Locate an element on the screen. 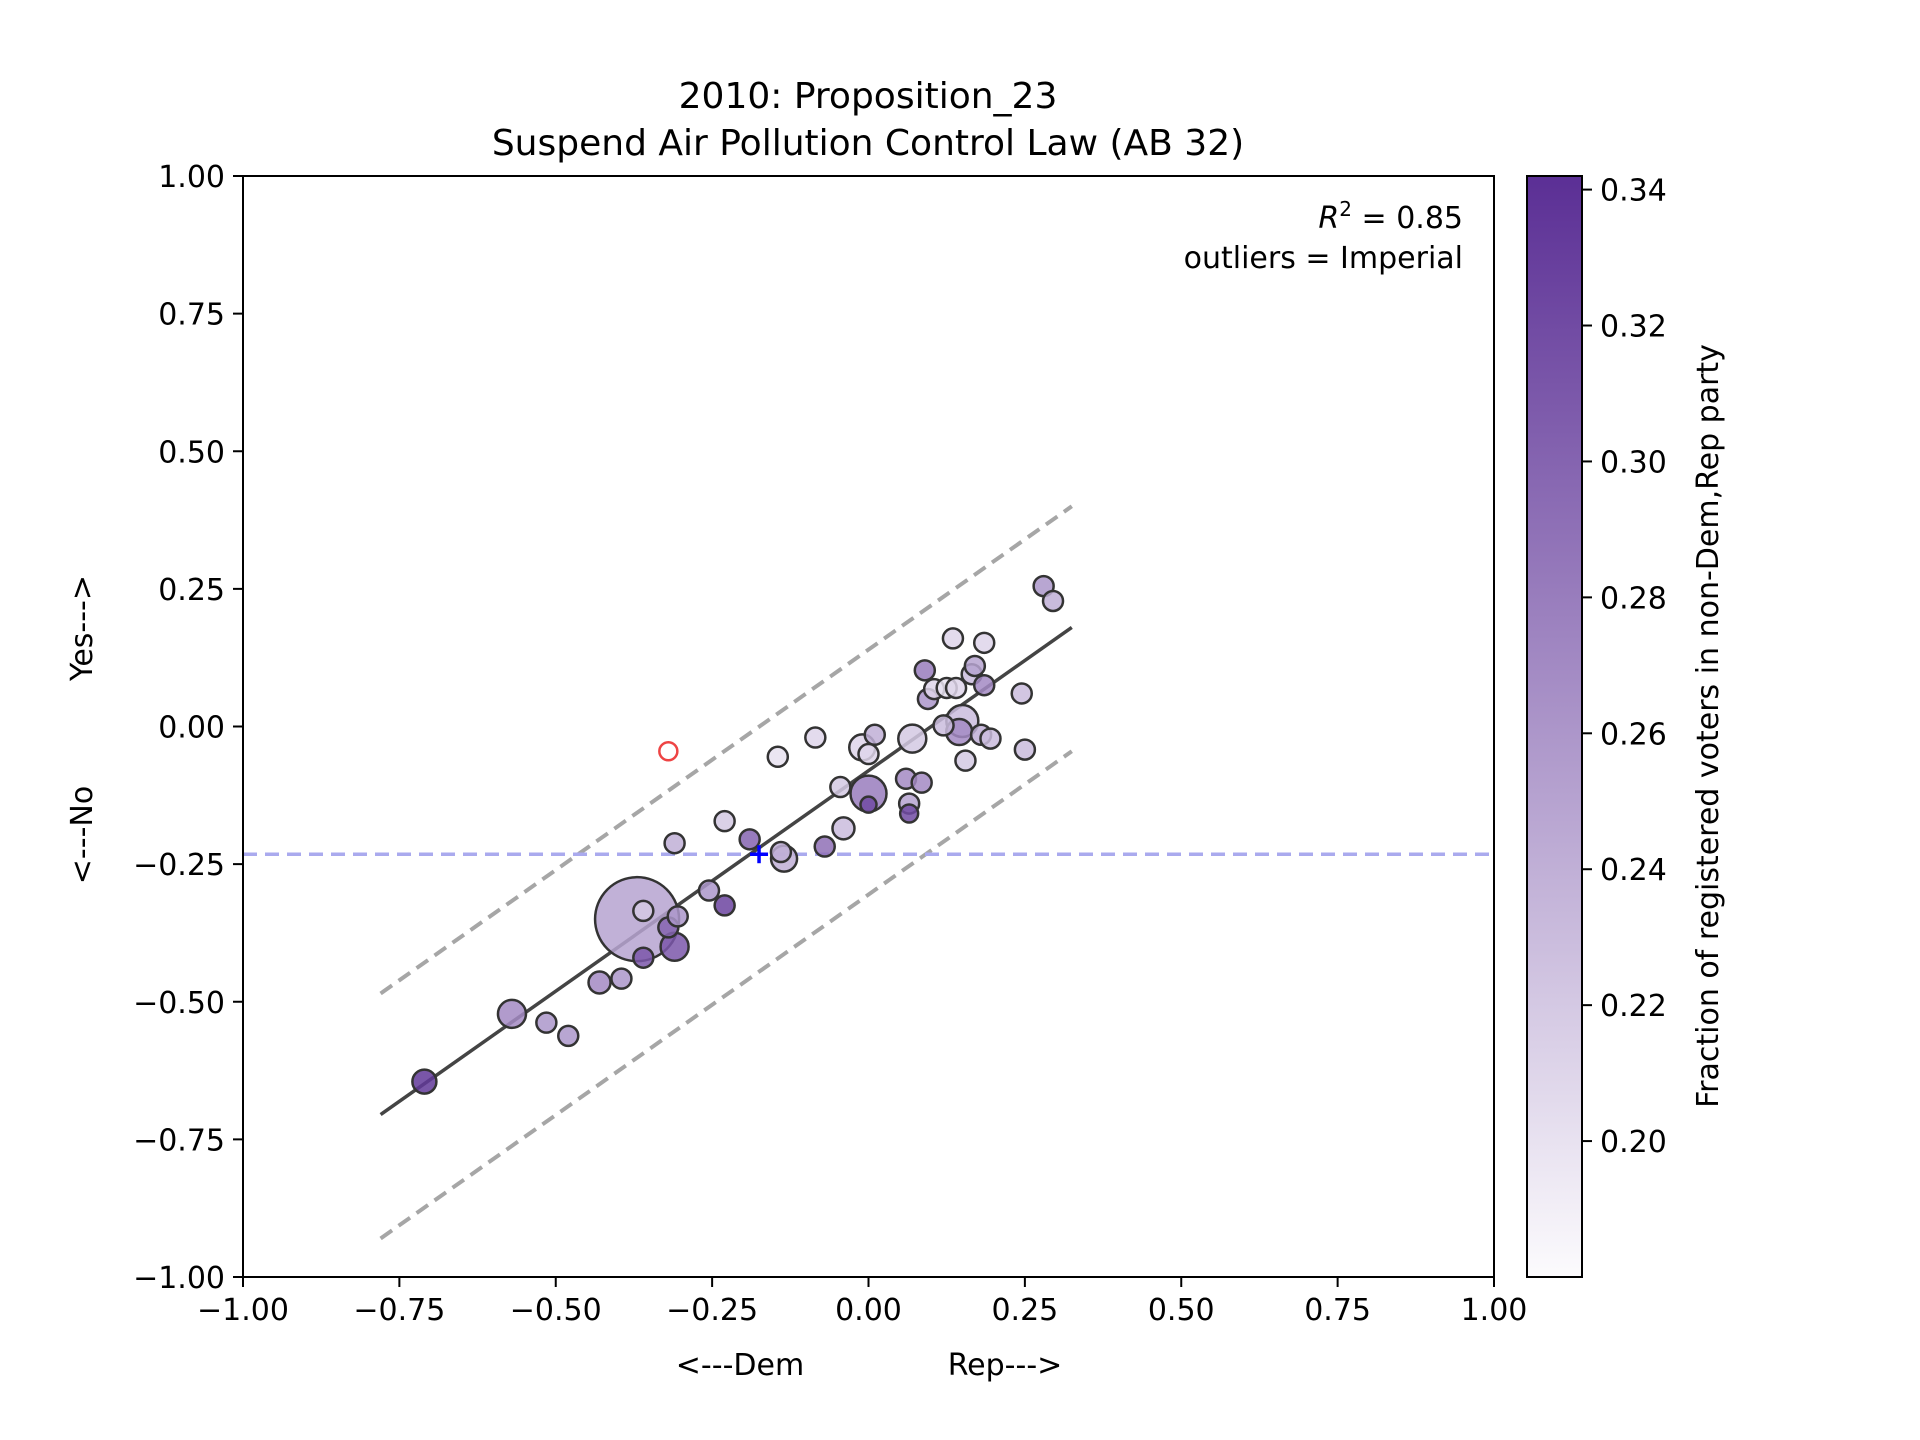 The image size is (1920, 1440). r-squared-annotation: R2 = 0.85 is located at coordinates (1390, 216).